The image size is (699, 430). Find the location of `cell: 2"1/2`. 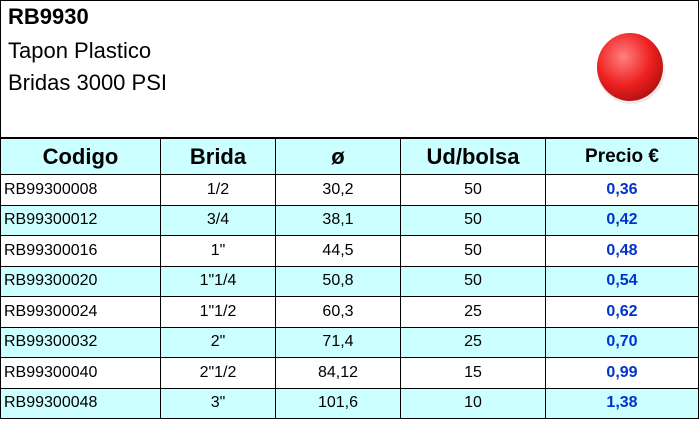

cell: 2"1/2 is located at coordinates (218, 373).